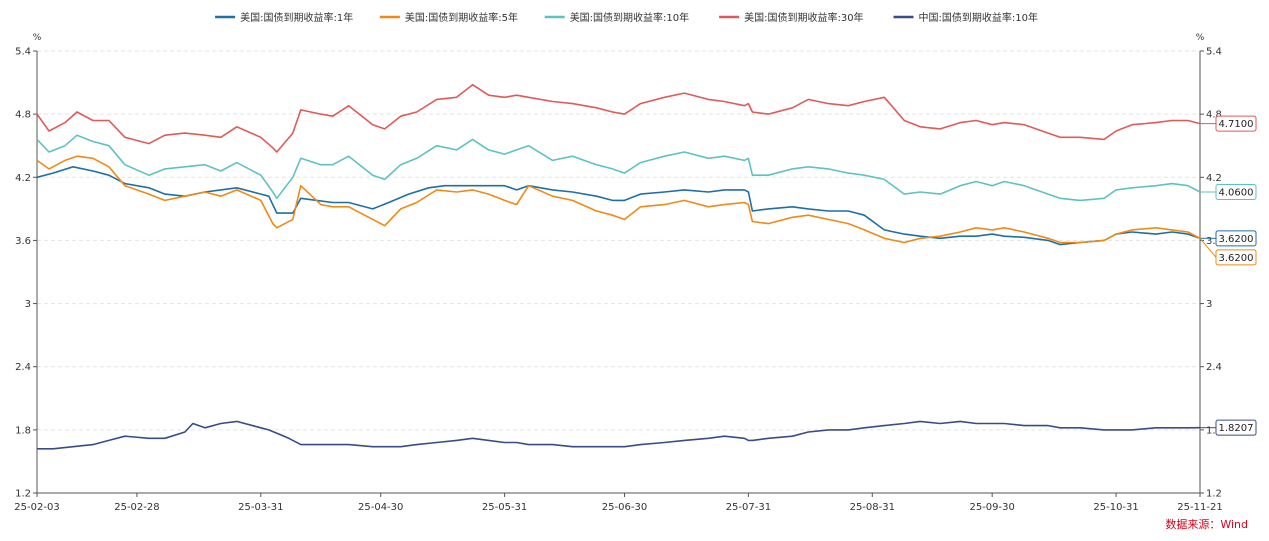 The height and width of the screenshot is (541, 1269). Describe the element at coordinates (461, 17) in the screenshot. I see `legend-label: 美国:国债到期收益率:5年` at that location.